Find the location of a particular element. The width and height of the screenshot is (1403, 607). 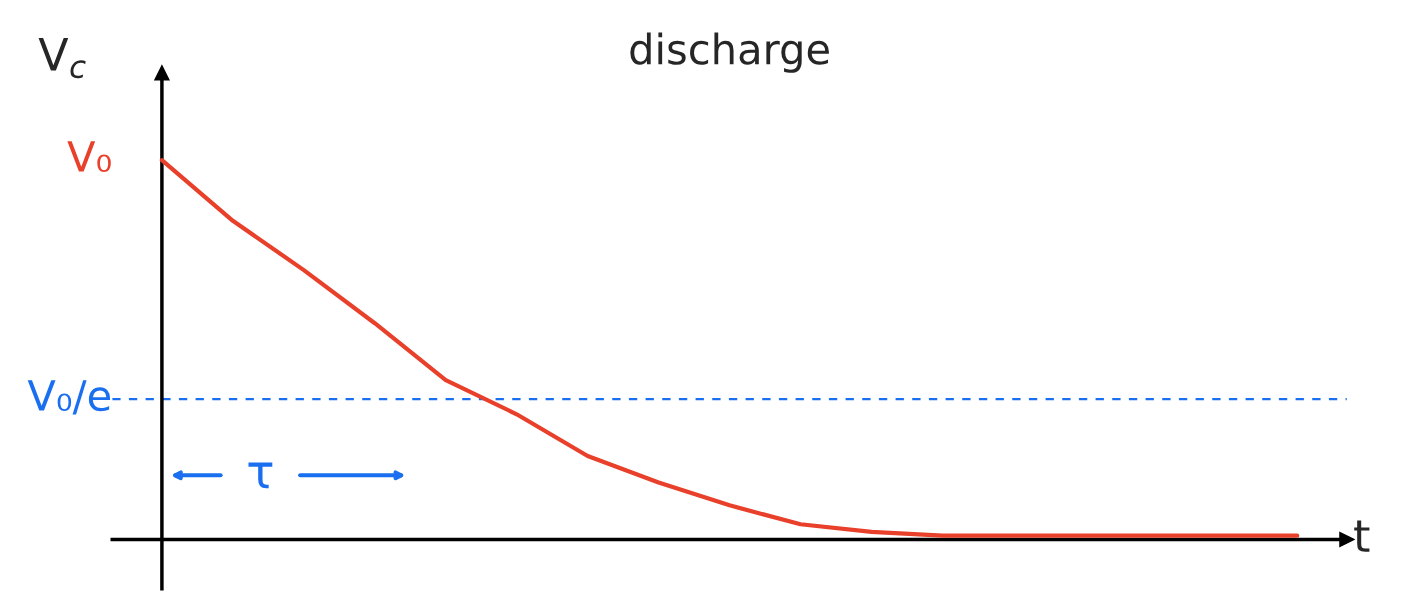

annotation: τ is located at coordinates (260, 475).